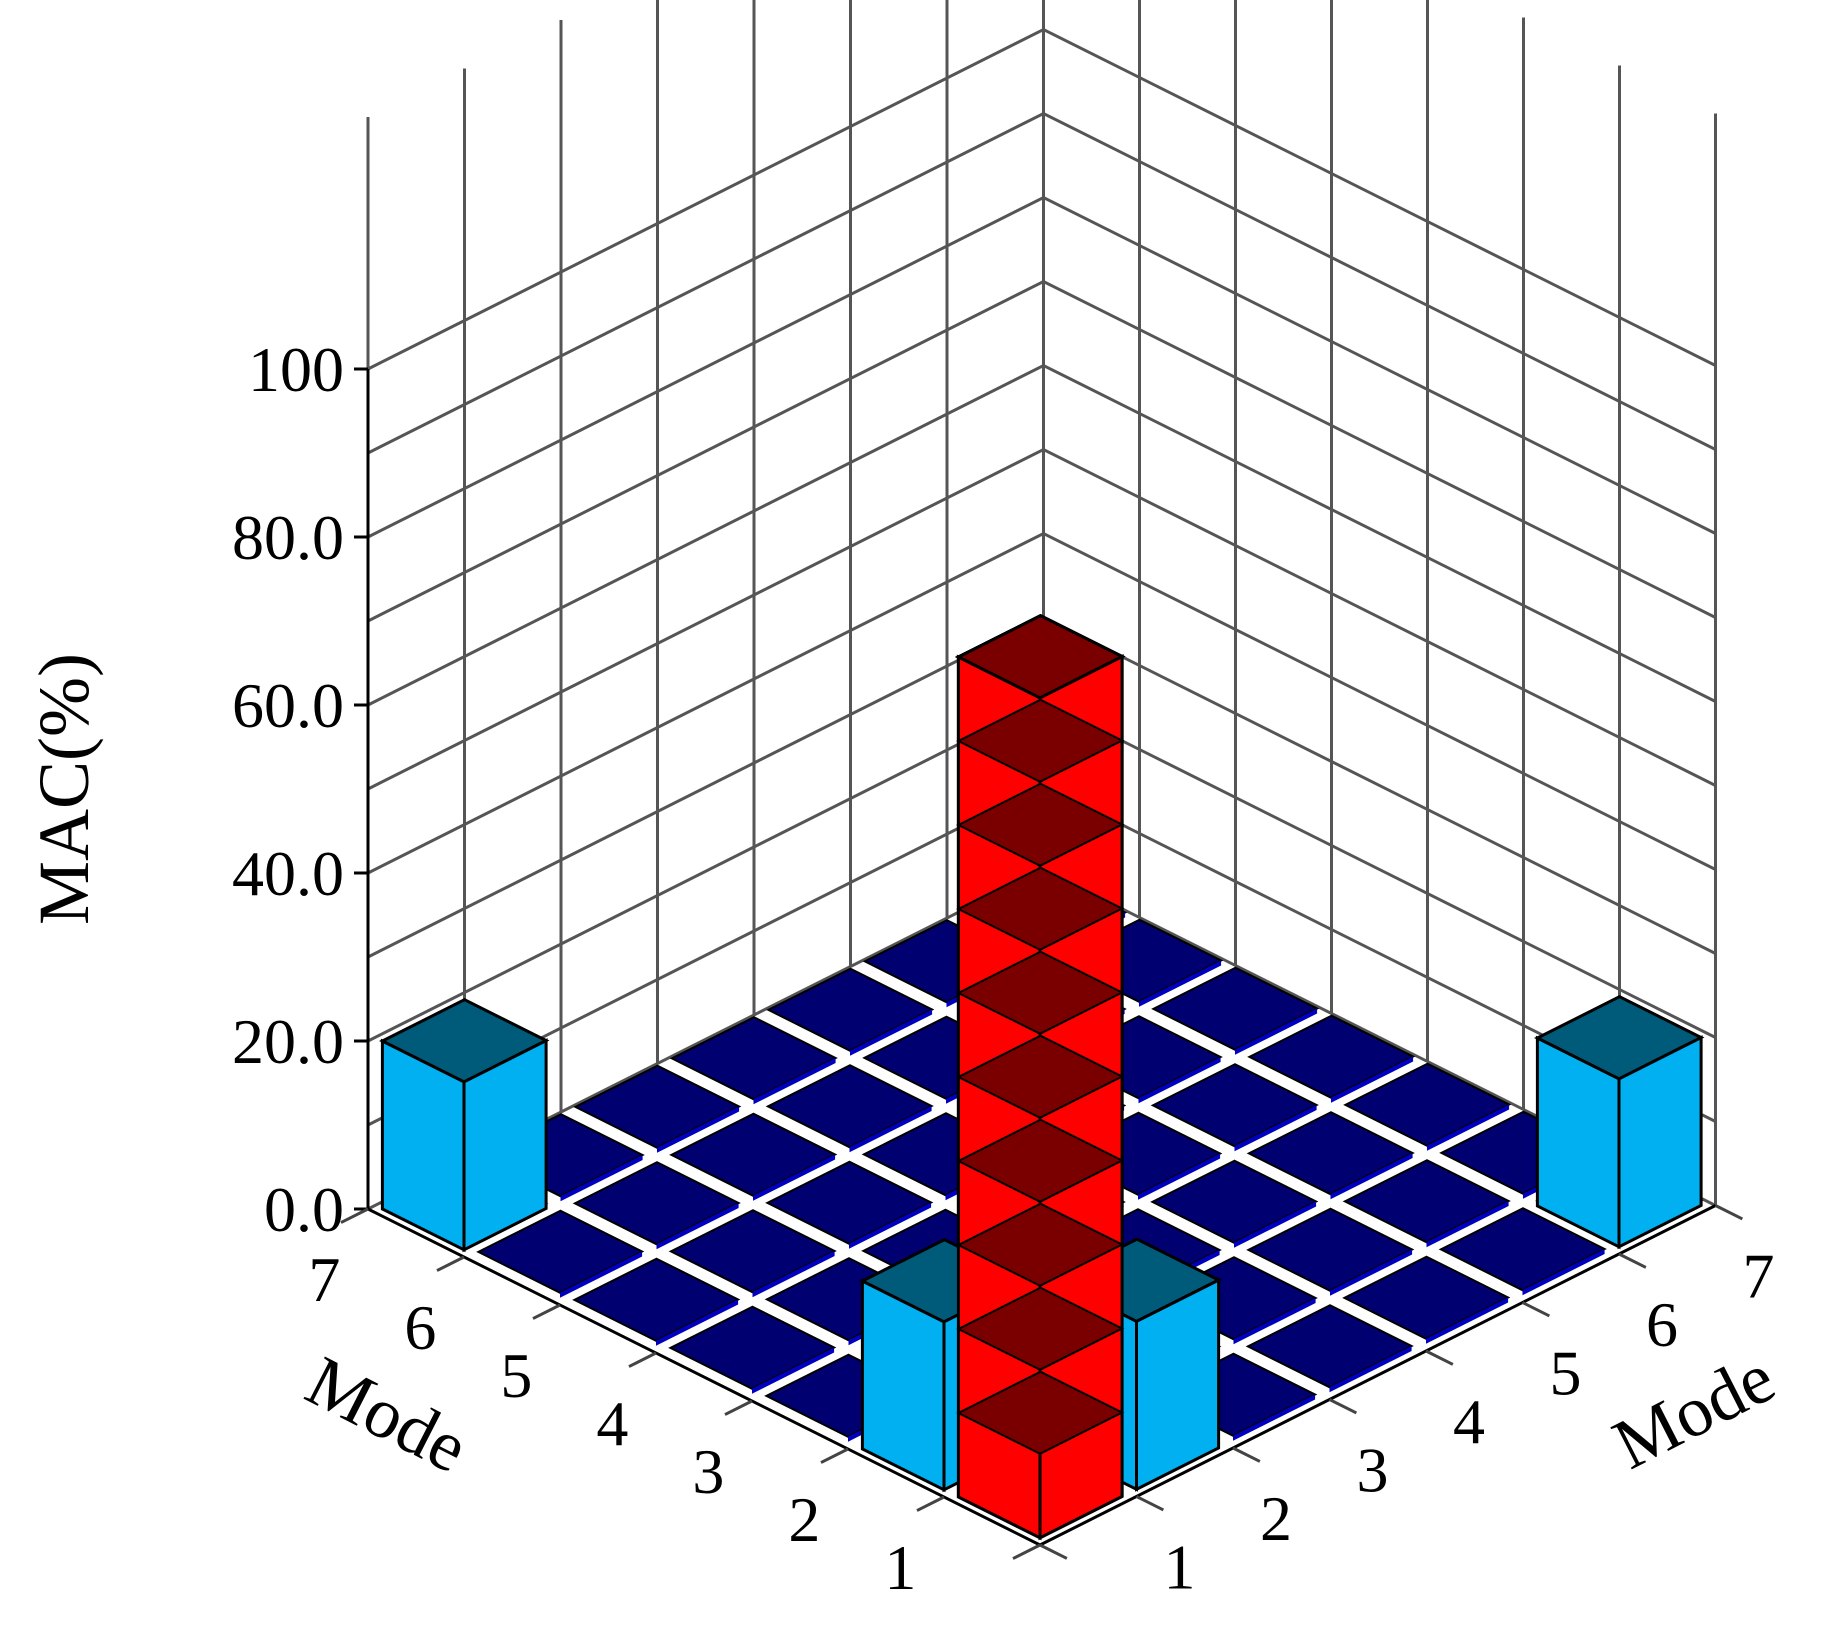 This screenshot has width=1826, height=1647. What do you see at coordinates (296, 369) in the screenshot?
I see `z-tick-label: 100` at bounding box center [296, 369].